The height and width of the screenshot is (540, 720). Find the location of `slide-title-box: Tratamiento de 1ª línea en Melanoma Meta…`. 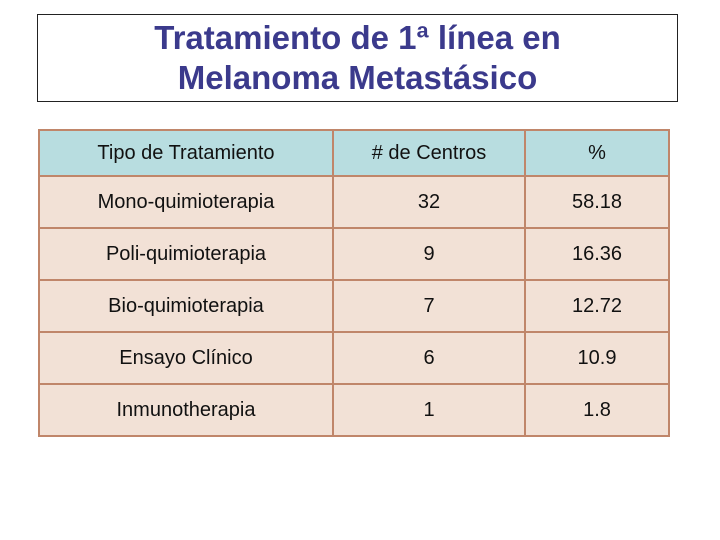

slide-title-box: Tratamiento de 1ª línea en Melanoma Meta… is located at coordinates (357, 58).